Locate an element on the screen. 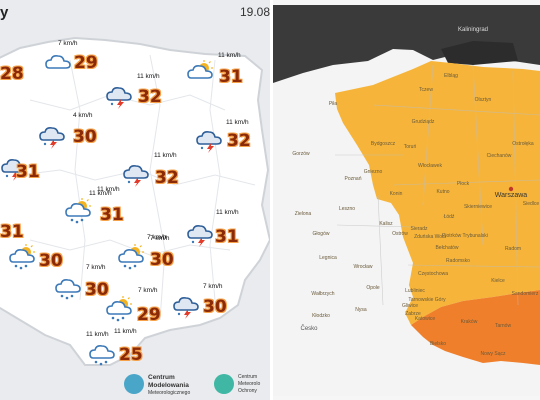 This screenshot has height=400, width=540. city-label: Grudziądz is located at coordinates (423, 122).